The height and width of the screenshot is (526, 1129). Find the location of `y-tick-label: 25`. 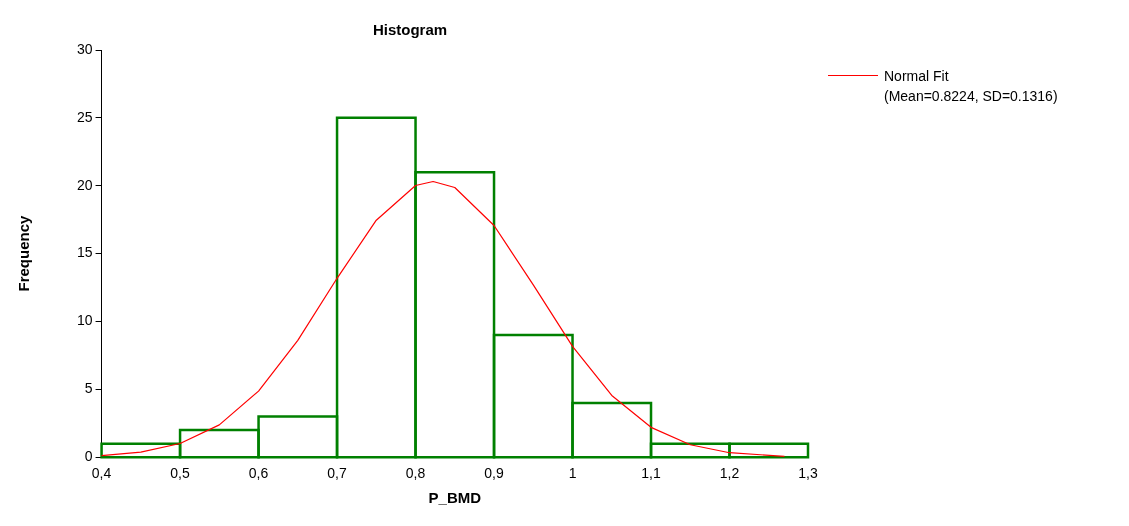

y-tick-label: 25 is located at coordinates (84, 116).